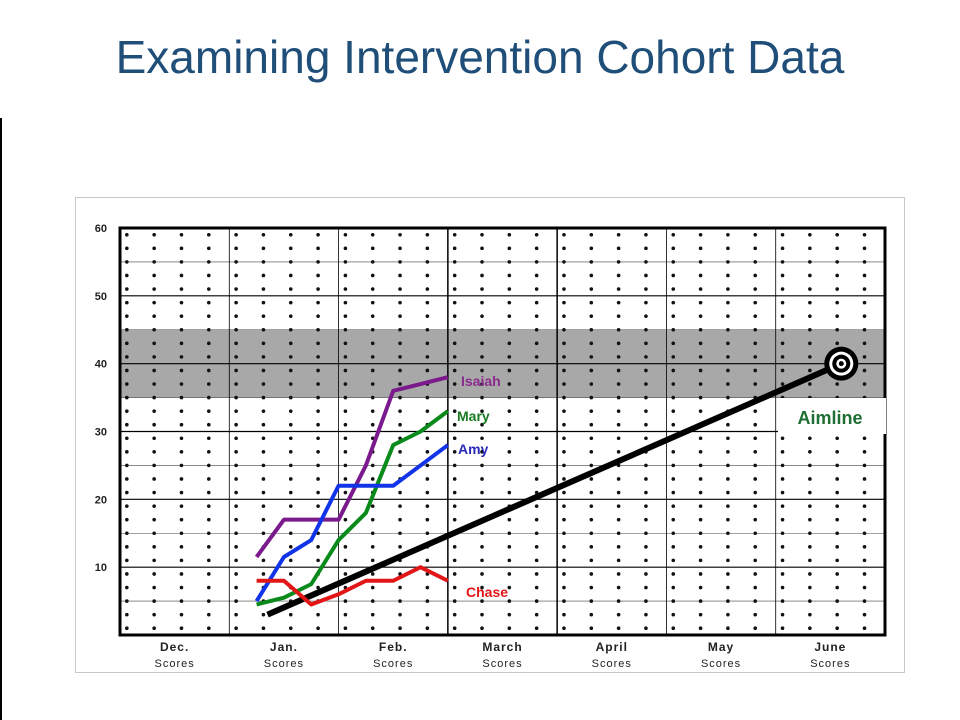 This screenshot has height=720, width=960. Describe the element at coordinates (830, 647) in the screenshot. I see `x-tick-label: June` at that location.